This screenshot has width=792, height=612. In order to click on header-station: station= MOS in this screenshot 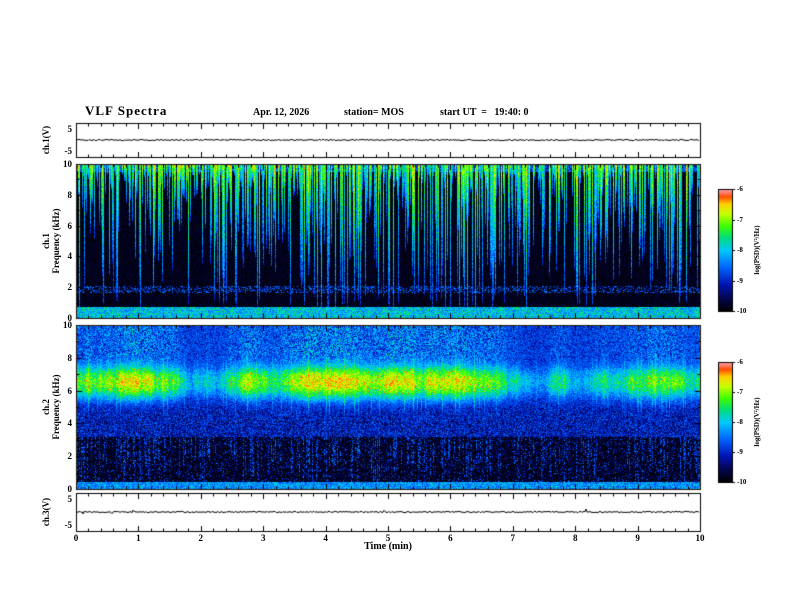, I will do `click(374, 112)`.